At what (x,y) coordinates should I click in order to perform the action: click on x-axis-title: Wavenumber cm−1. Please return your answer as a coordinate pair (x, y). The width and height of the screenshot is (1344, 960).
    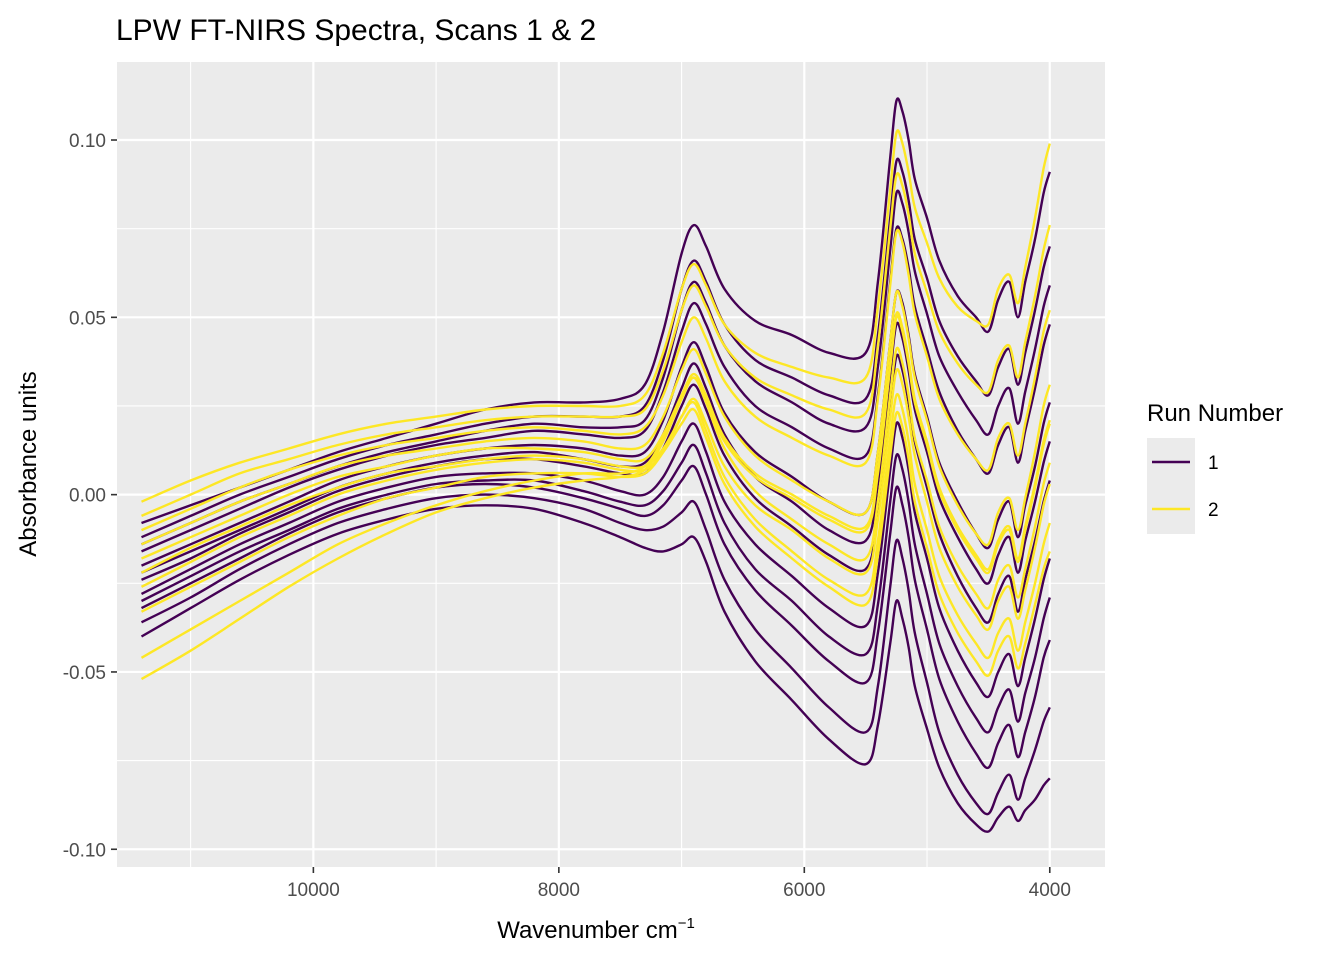
    Looking at the image, I should click on (596, 929).